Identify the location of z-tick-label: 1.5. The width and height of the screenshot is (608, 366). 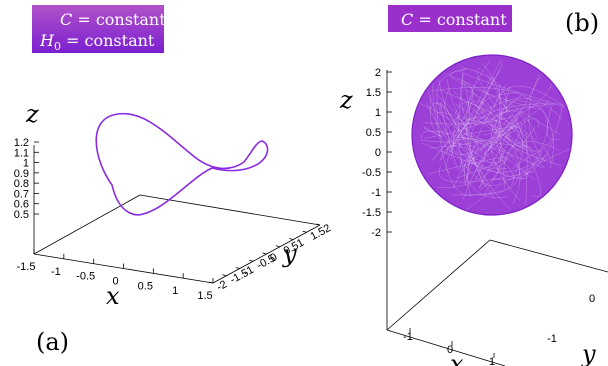
(373, 93).